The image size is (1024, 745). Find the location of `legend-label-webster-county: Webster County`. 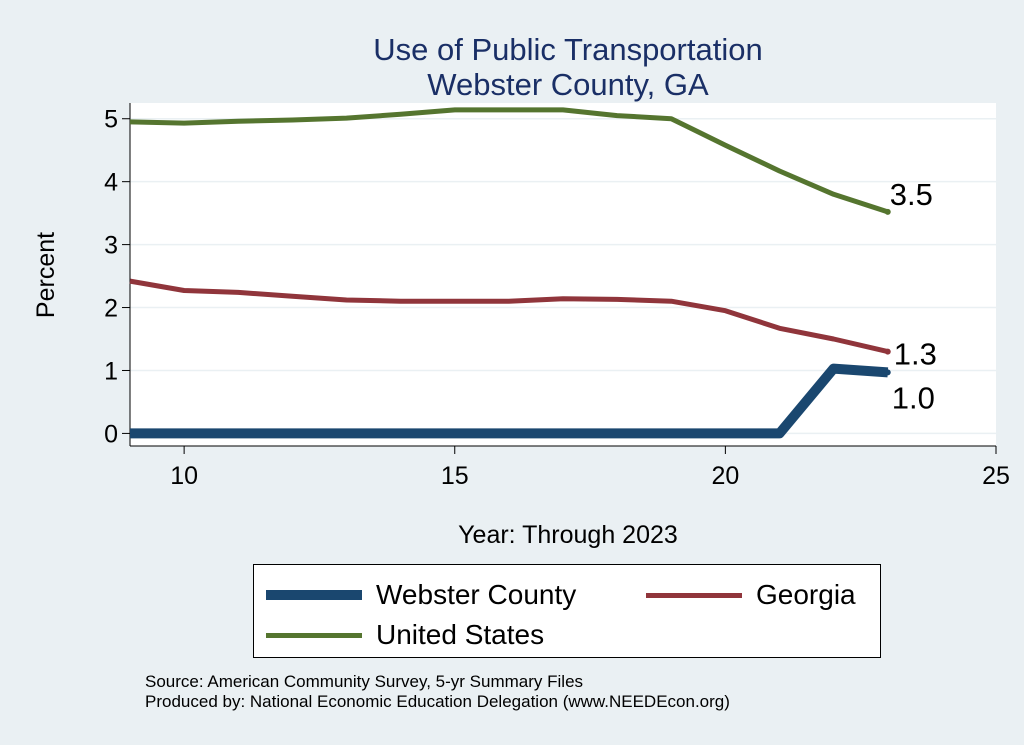

legend-label-webster-county: Webster County is located at coordinates (476, 594).